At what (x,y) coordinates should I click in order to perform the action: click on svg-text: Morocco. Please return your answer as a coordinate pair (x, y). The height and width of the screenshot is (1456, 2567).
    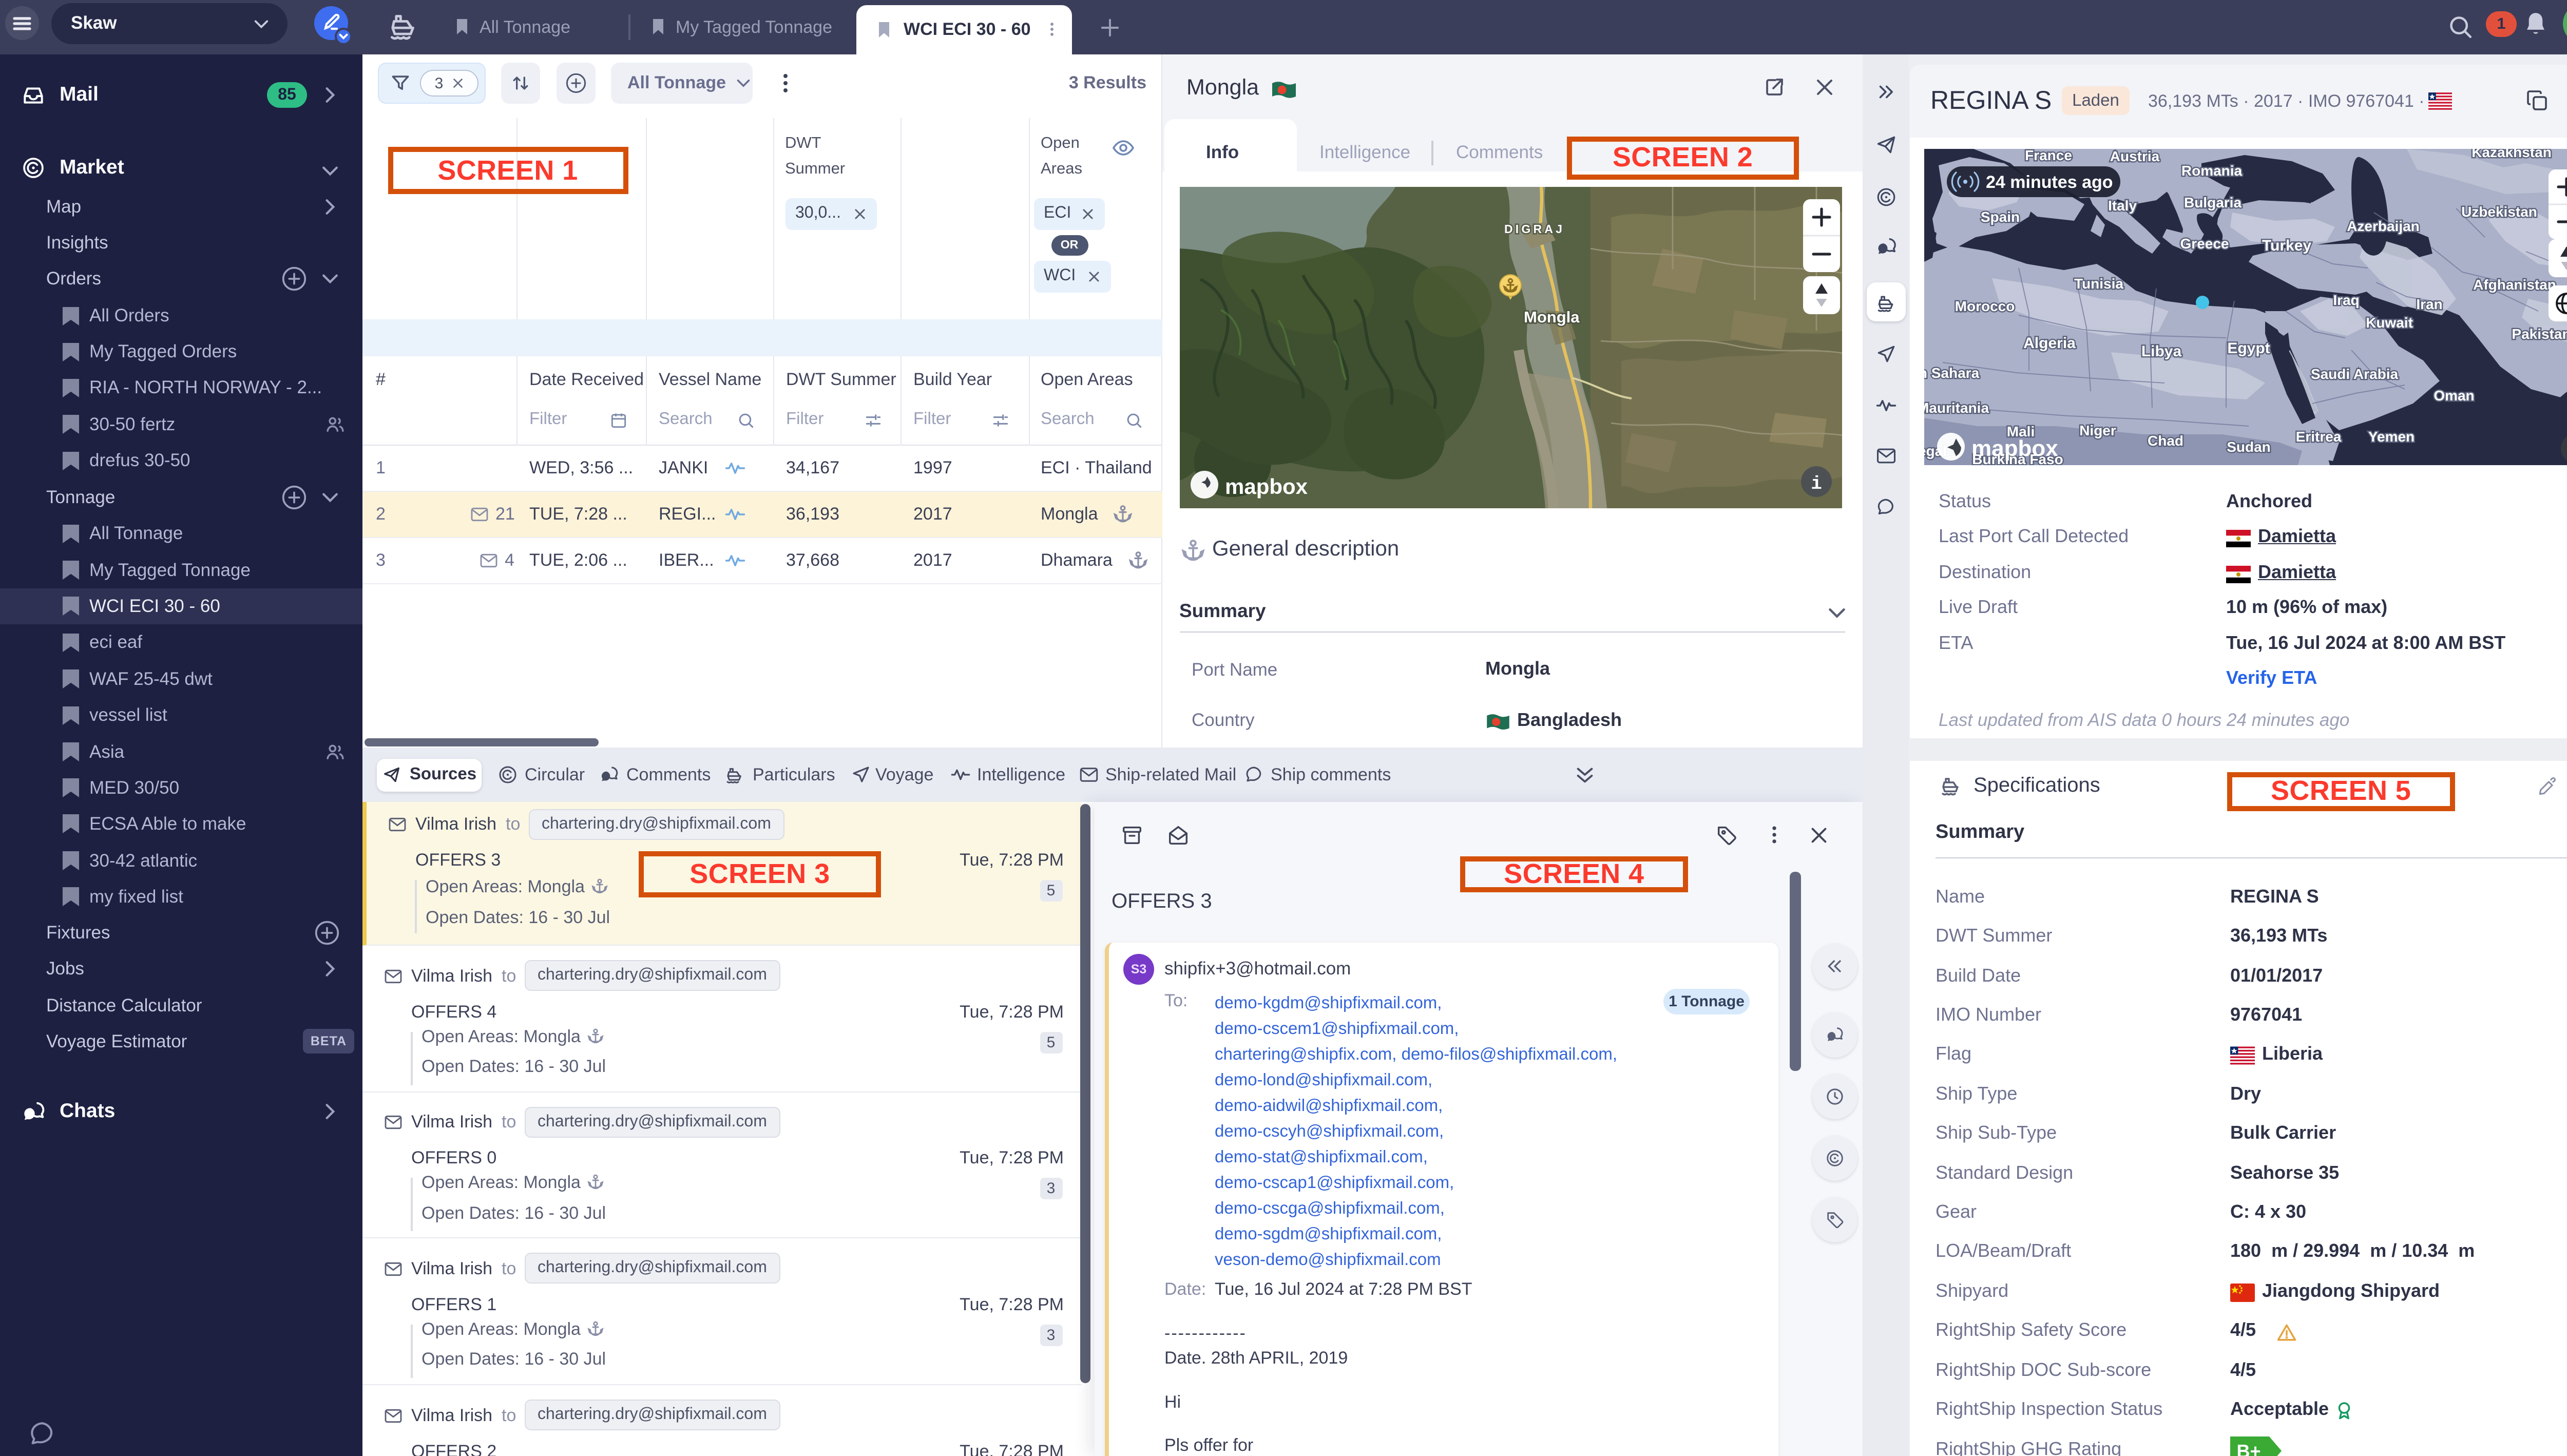
    Looking at the image, I should click on (1985, 306).